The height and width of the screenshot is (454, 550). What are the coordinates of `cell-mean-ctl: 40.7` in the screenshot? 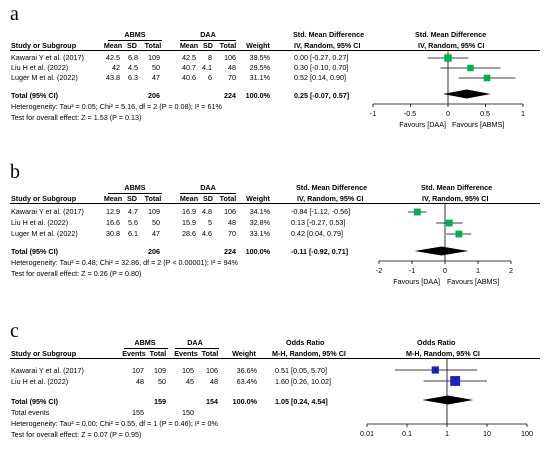 It's located at (189, 67).